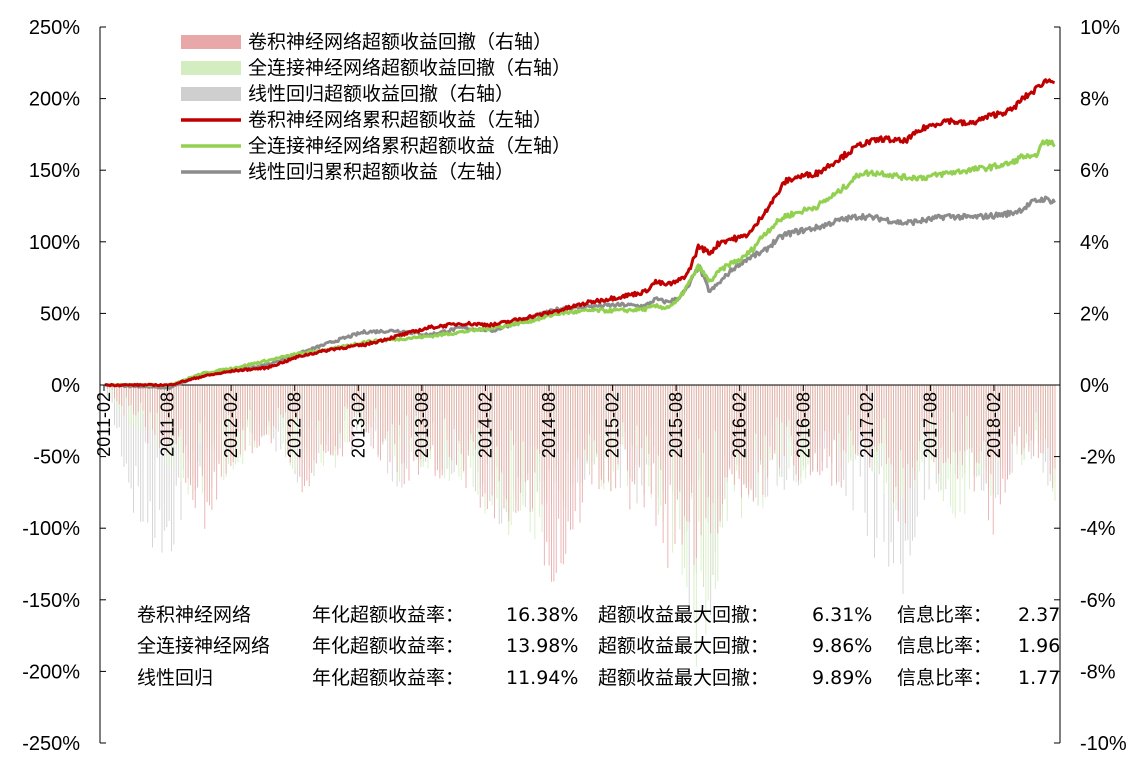 Image resolution: width=1140 pixels, height=762 pixels. What do you see at coordinates (683, 646) in the screenshot?
I see `stat-dd-label-fc: 超额收益最大回撤：` at bounding box center [683, 646].